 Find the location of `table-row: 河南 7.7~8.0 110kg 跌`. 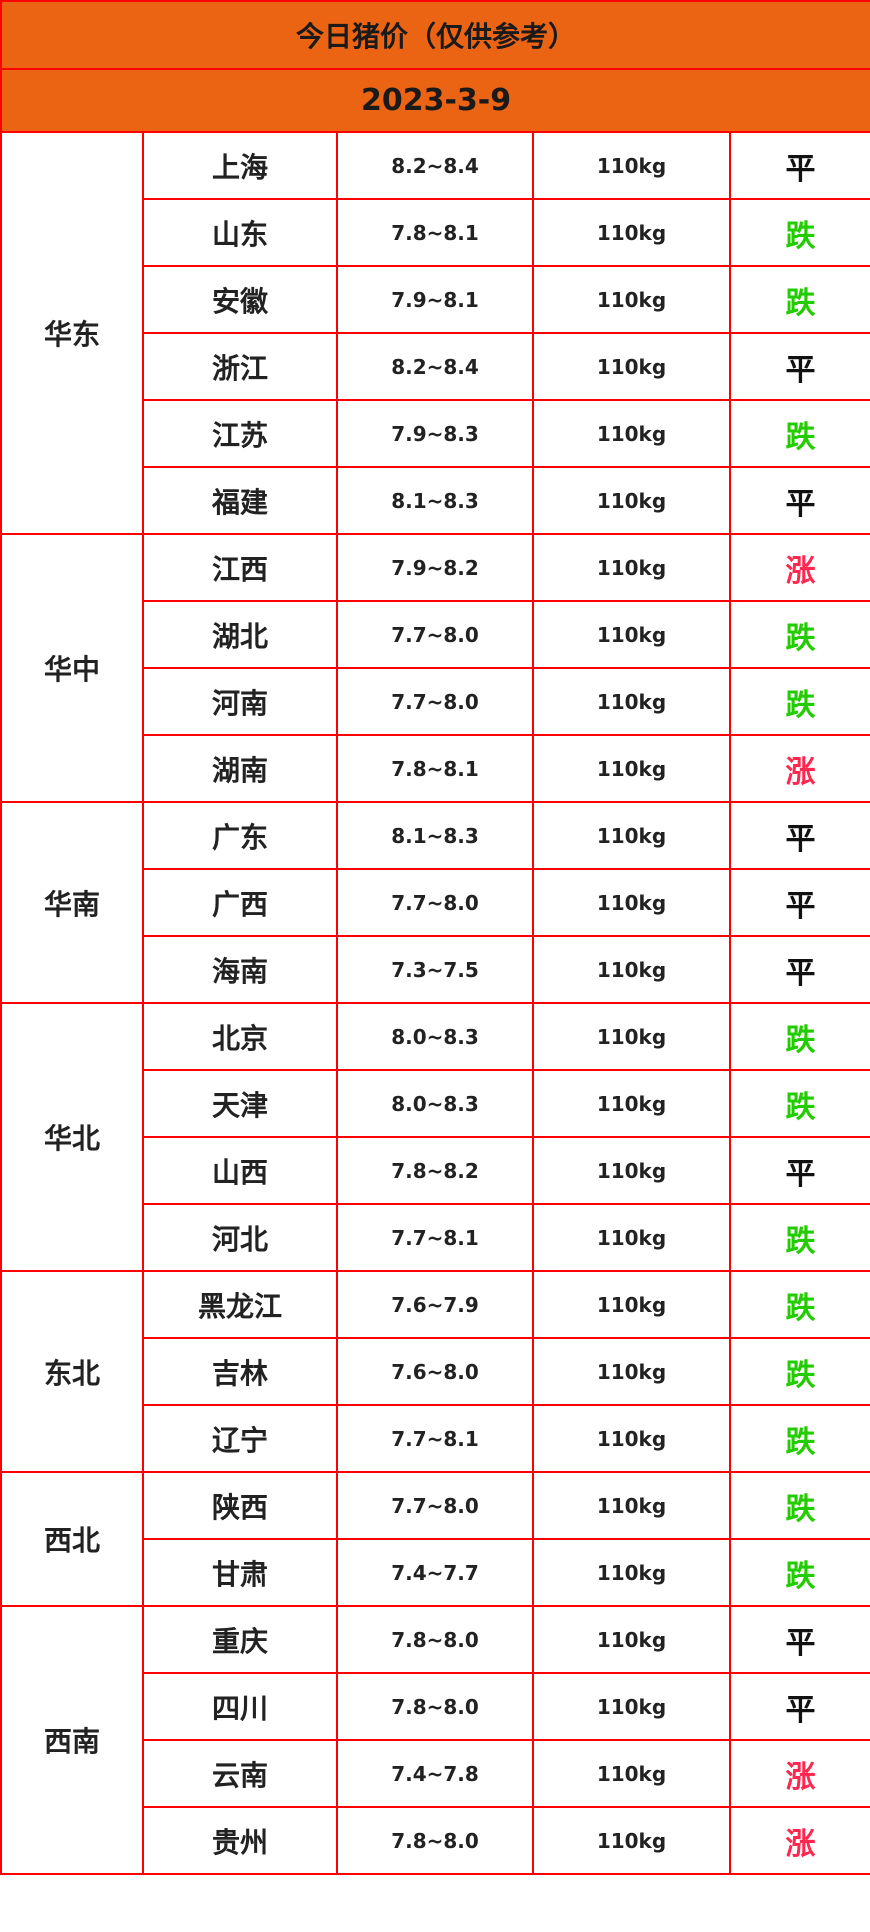

table-row: 河南 7.7~8.0 110kg 跌 is located at coordinates (435, 701).